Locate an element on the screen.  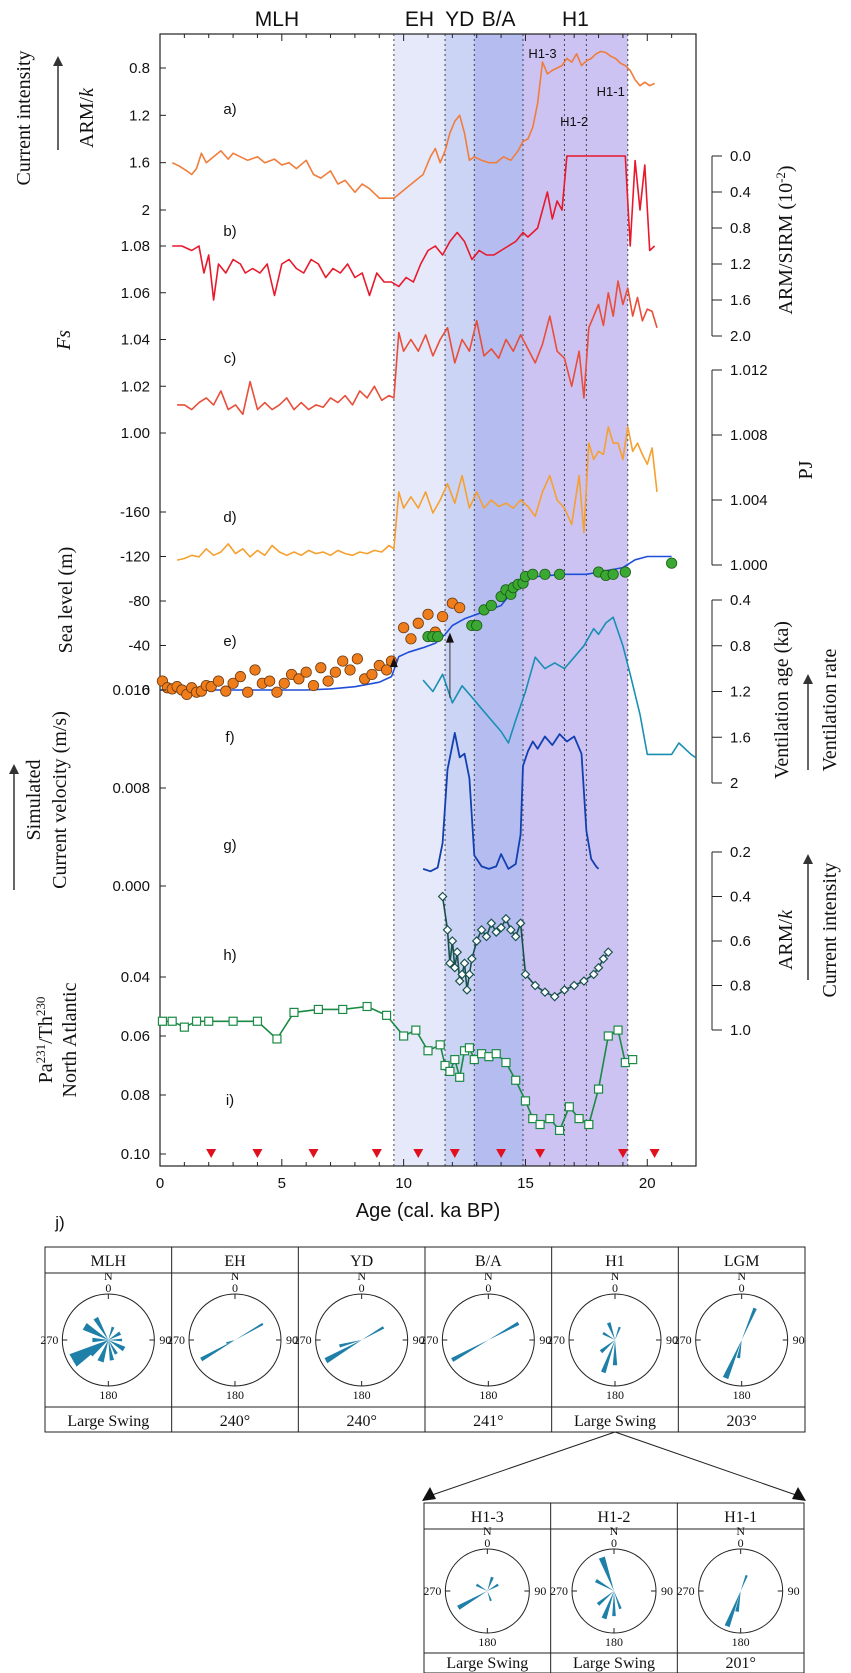
sea-level-green-point is located at coordinates (491, 605).